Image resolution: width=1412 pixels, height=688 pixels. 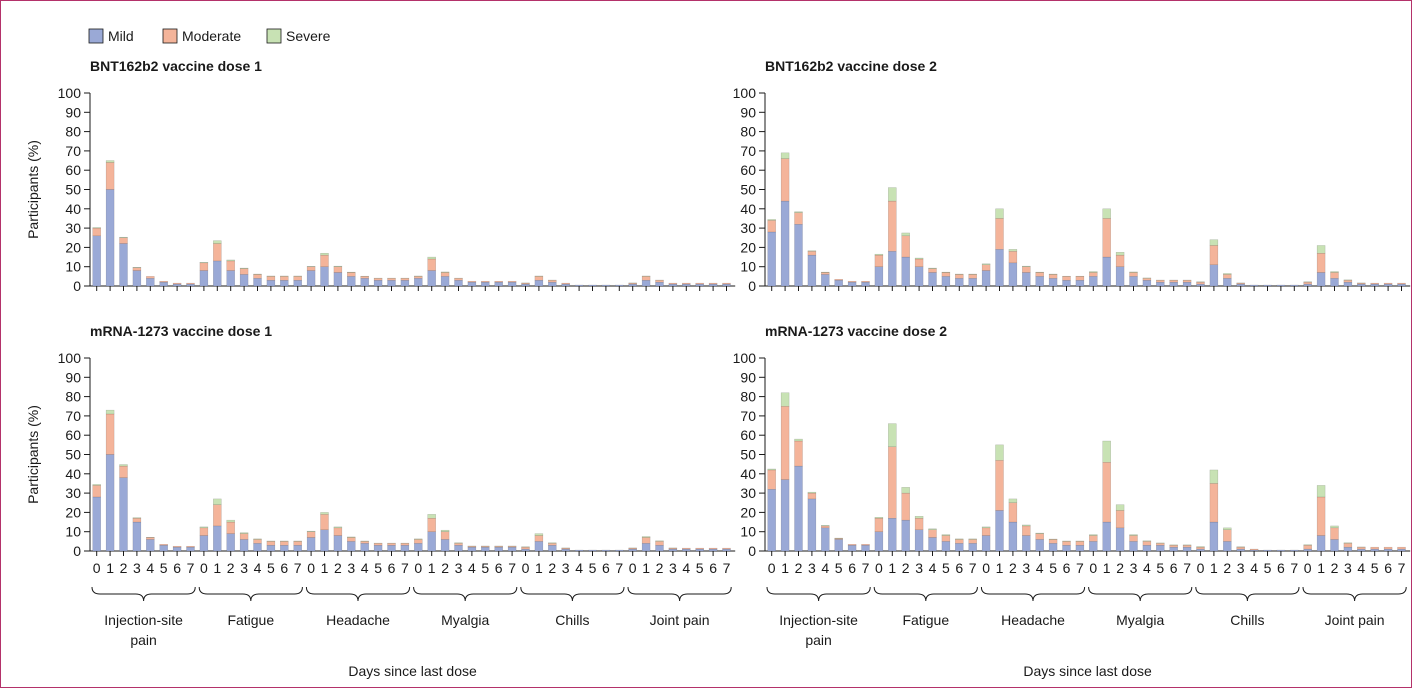 I want to click on y-tick-label: 80, so click(x=73, y=397).